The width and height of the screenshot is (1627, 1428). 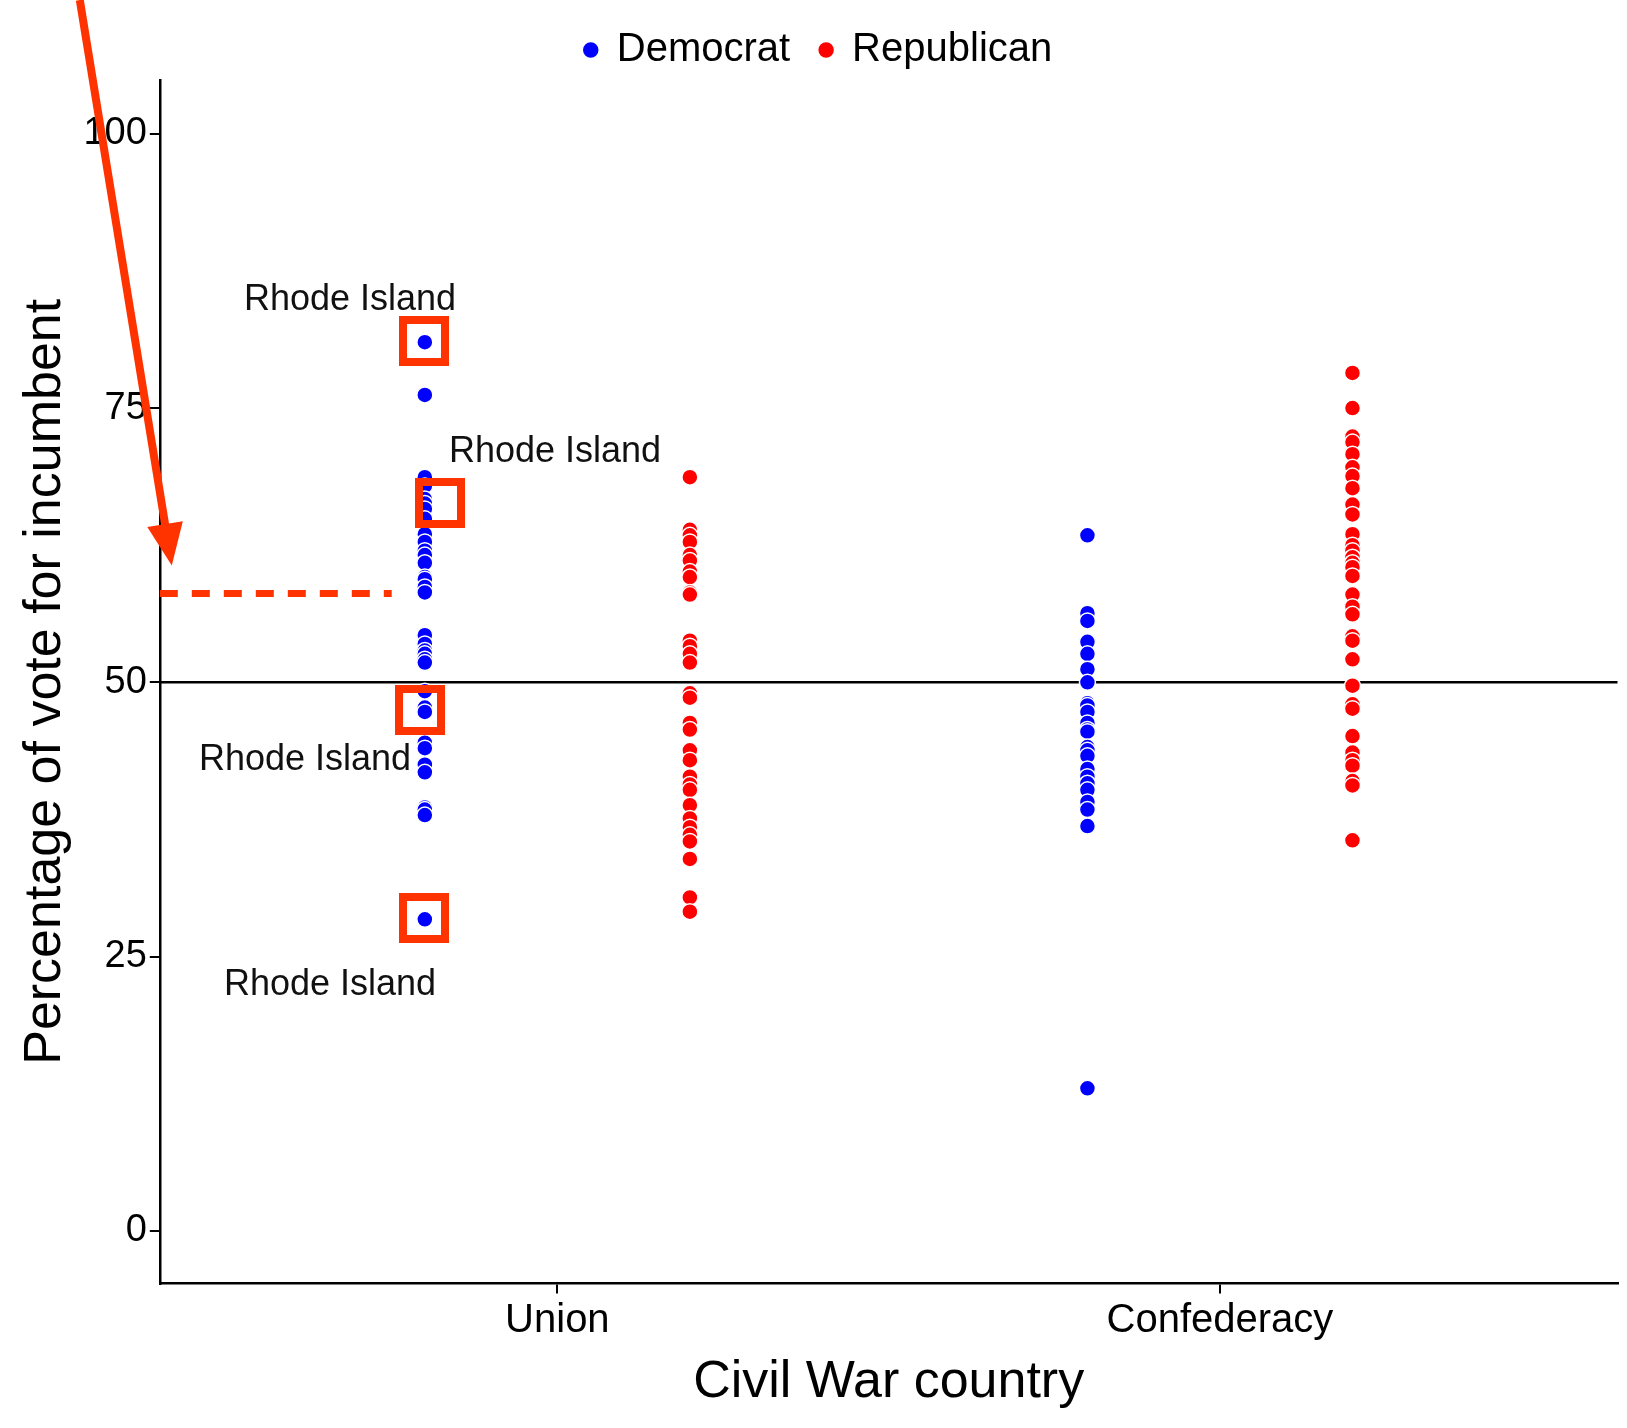 What do you see at coordinates (125, 679) in the screenshot?
I see `y-tick-label: 50` at bounding box center [125, 679].